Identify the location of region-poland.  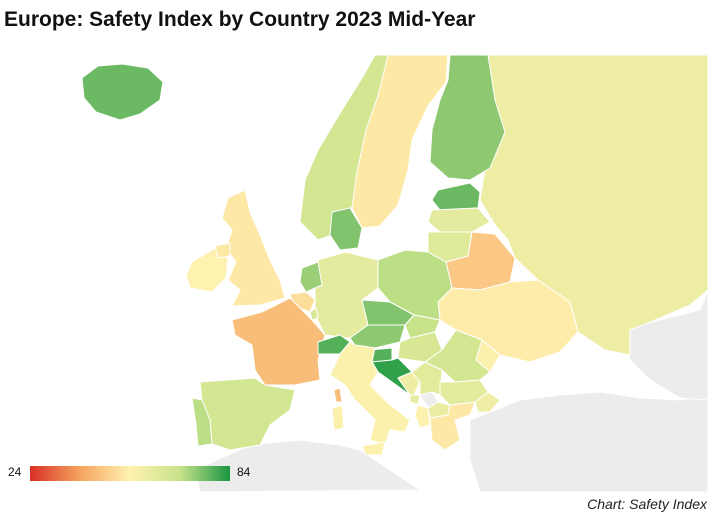
(415, 285).